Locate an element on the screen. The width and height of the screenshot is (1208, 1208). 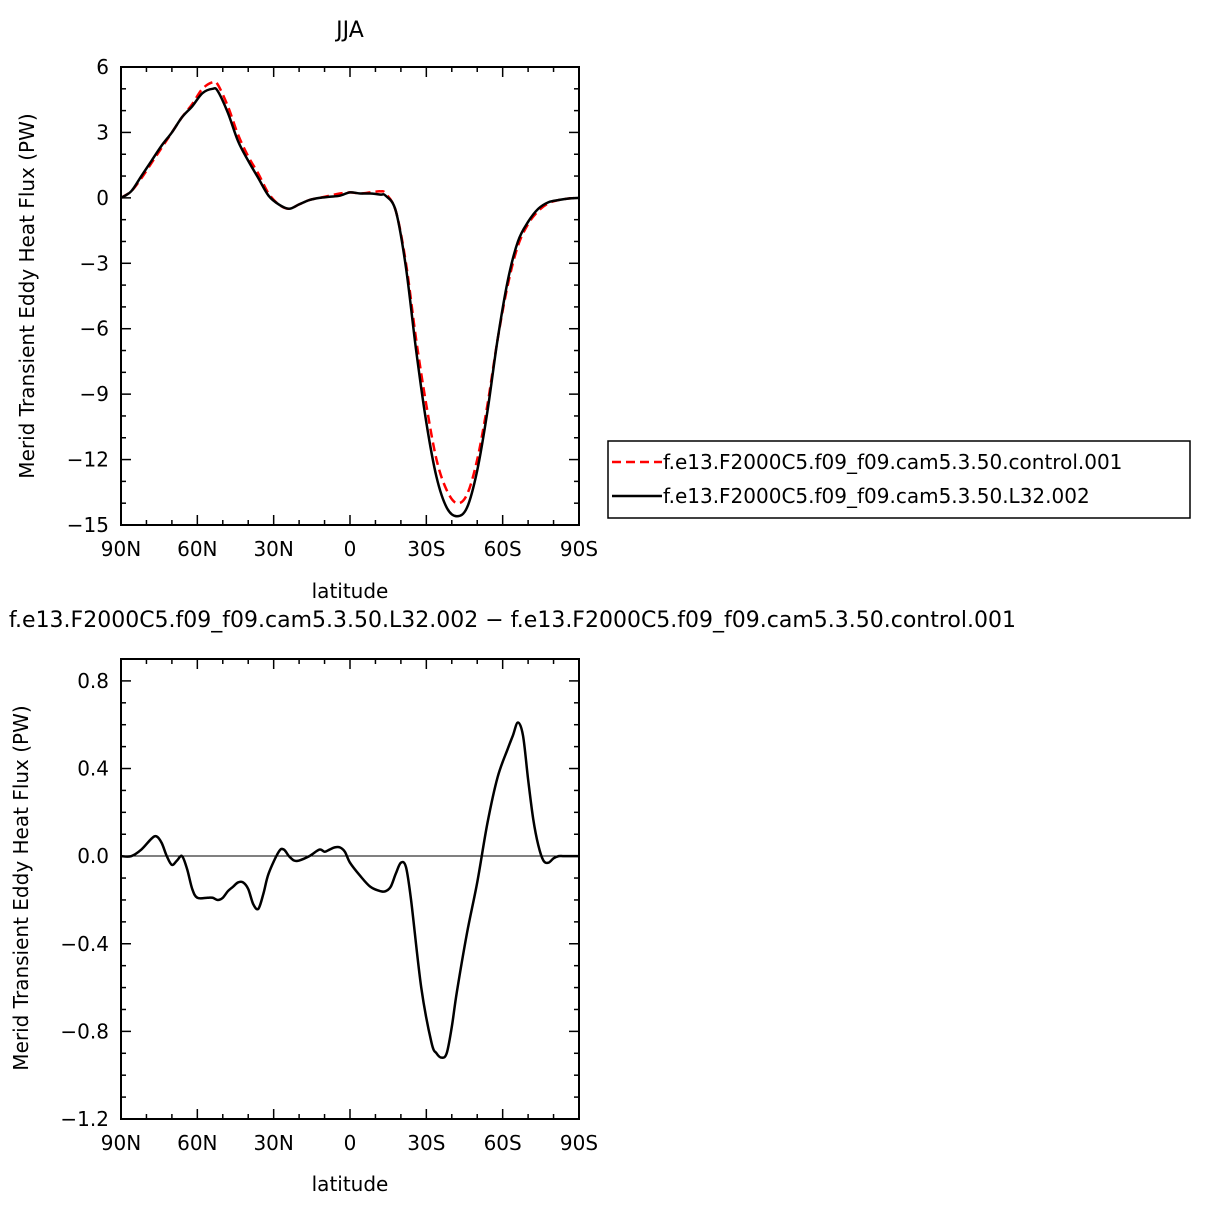
y-tick-label: 0.8 is located at coordinates (93, 681).